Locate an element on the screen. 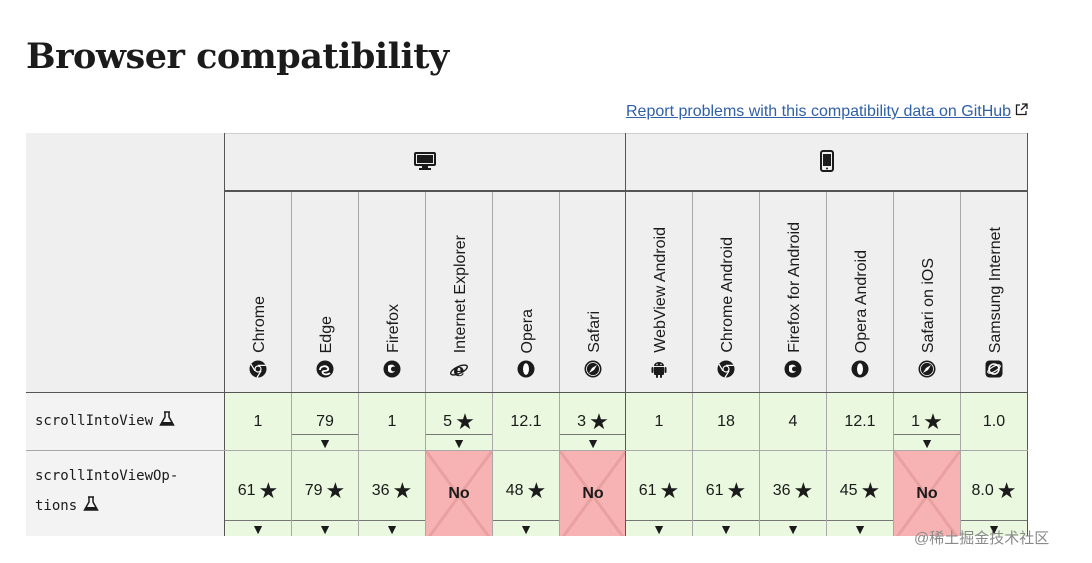 The height and width of the screenshot is (563, 1092). support-version: 1.0 is located at coordinates (994, 422).